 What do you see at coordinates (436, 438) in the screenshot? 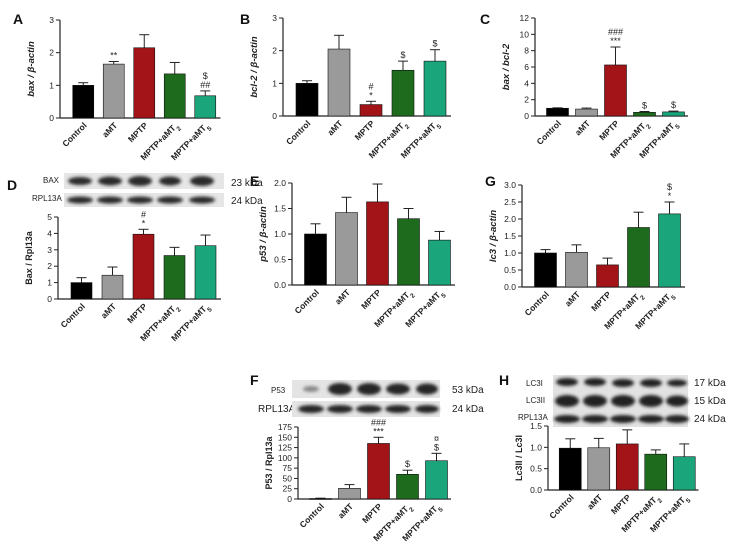
I see `significance-marker: ¤` at bounding box center [436, 438].